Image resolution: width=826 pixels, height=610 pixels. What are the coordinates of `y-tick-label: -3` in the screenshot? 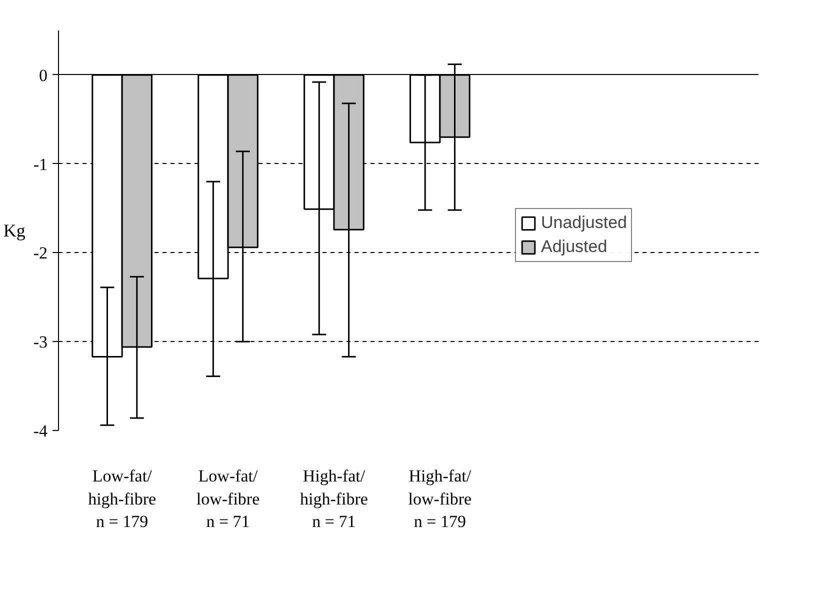 It's located at (40, 342).